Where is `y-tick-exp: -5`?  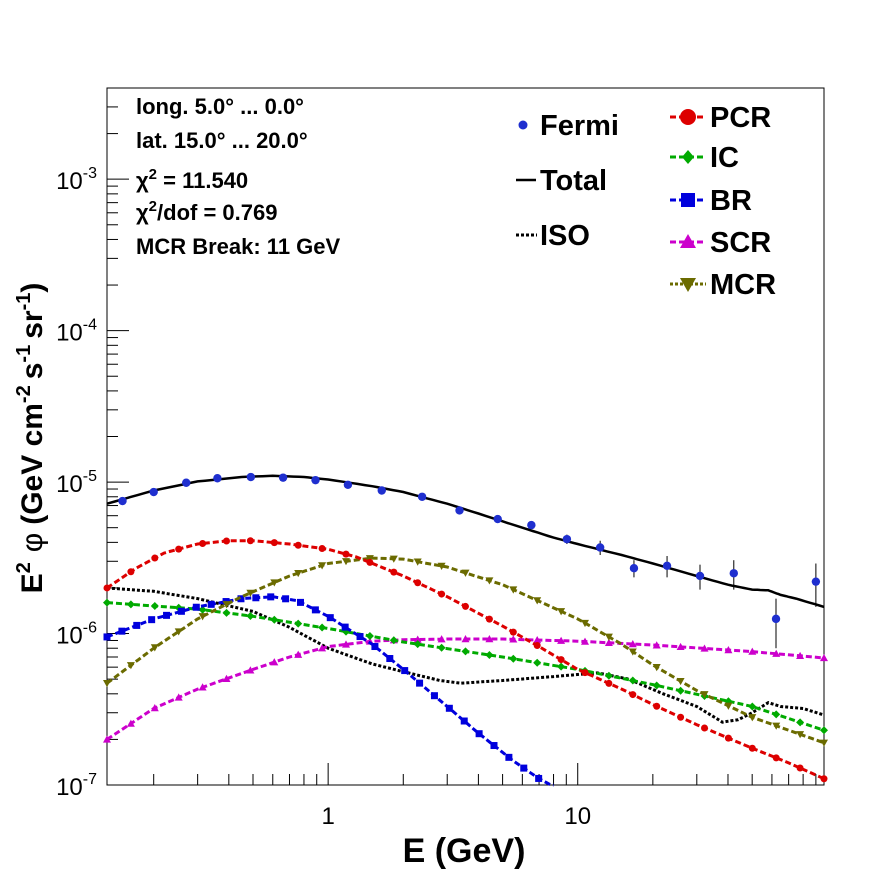 y-tick-exp: -5 is located at coordinates (90, 476).